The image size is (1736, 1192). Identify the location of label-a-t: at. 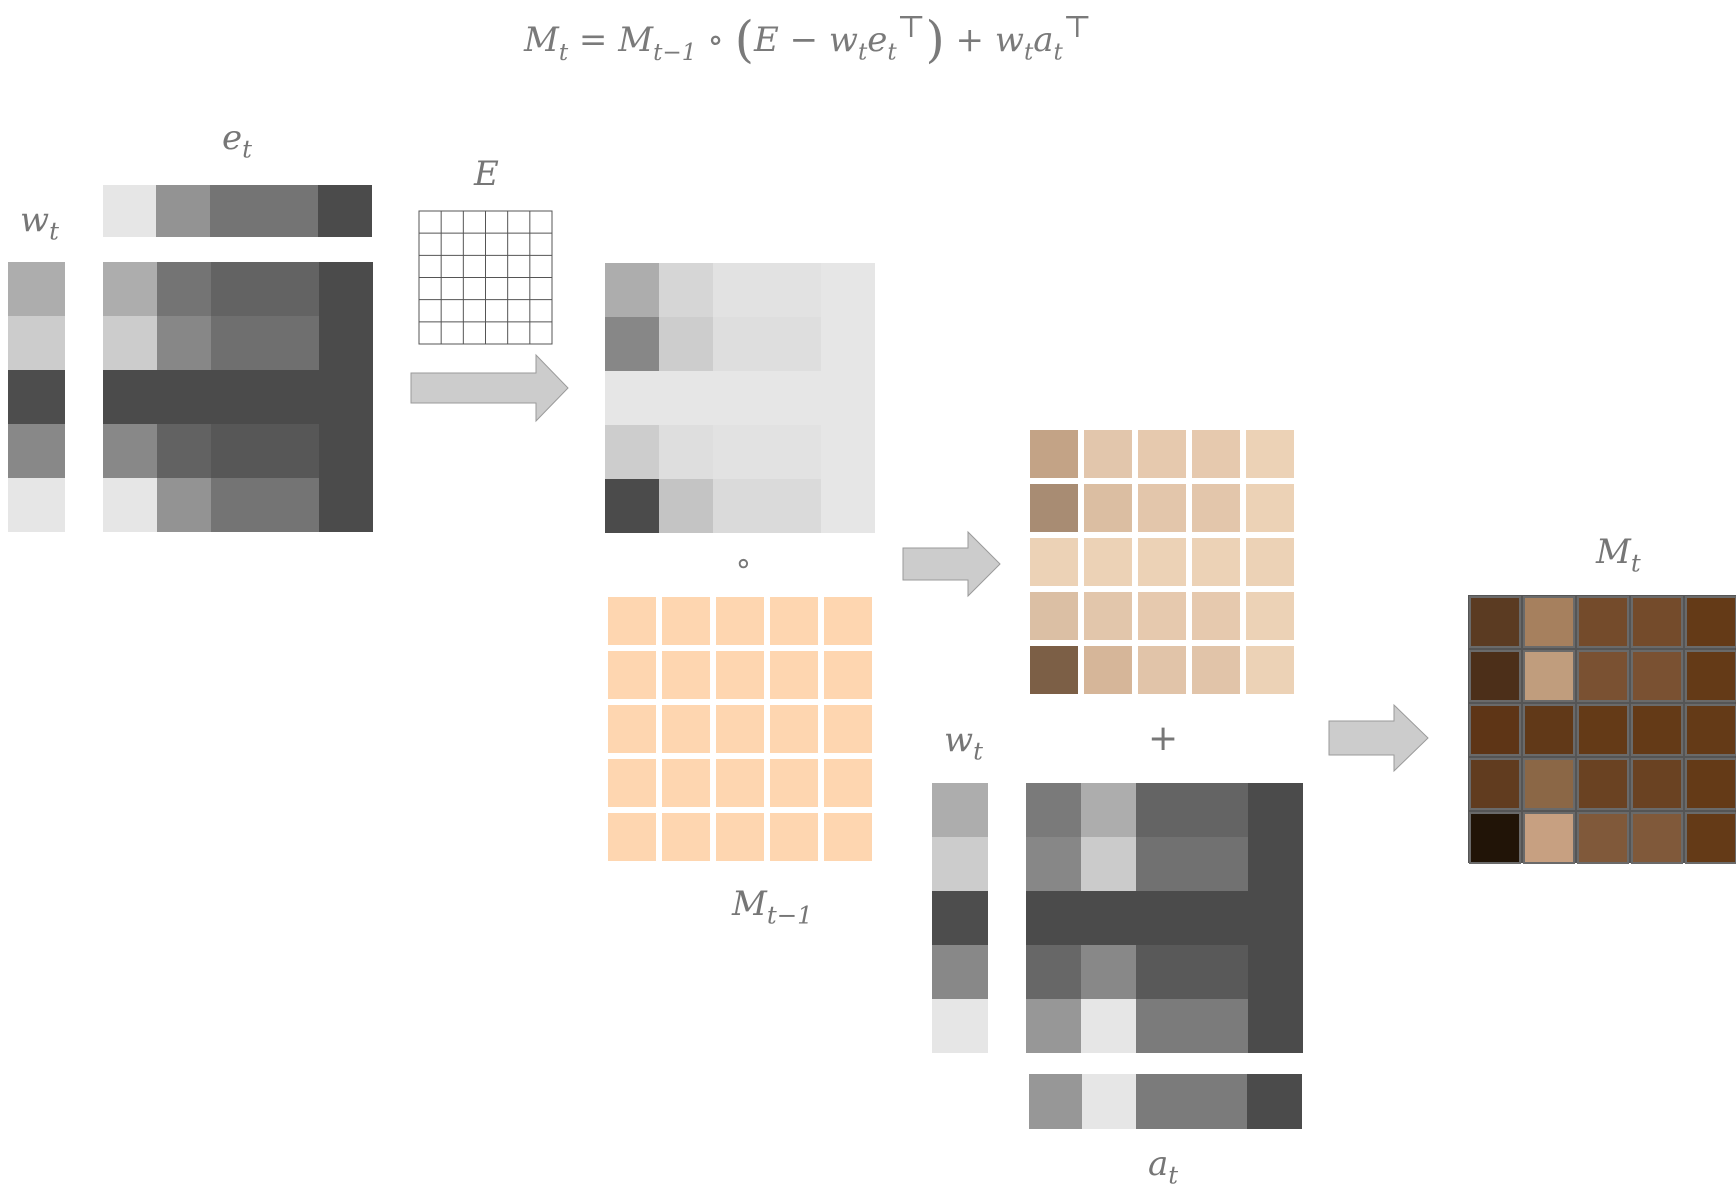
(1163, 1167).